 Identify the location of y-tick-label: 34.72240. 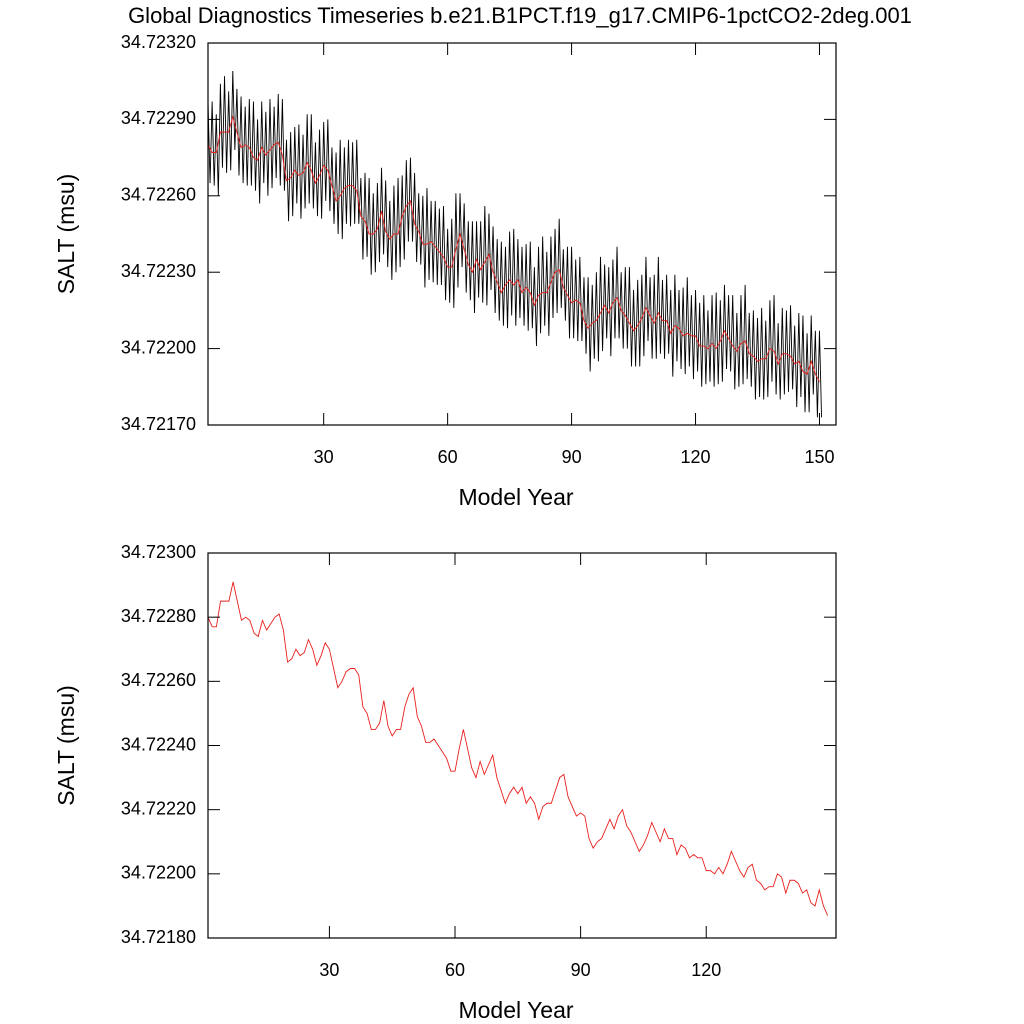
(158, 744).